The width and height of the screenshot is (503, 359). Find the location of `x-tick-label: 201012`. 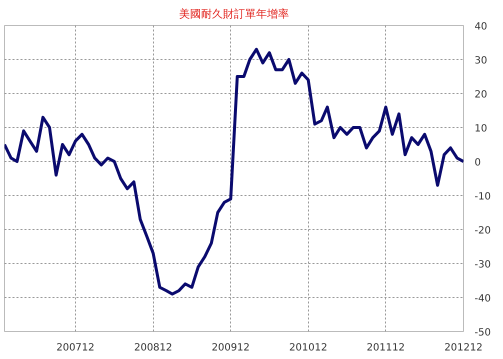

x-tick-label: 201012 is located at coordinates (308, 348).